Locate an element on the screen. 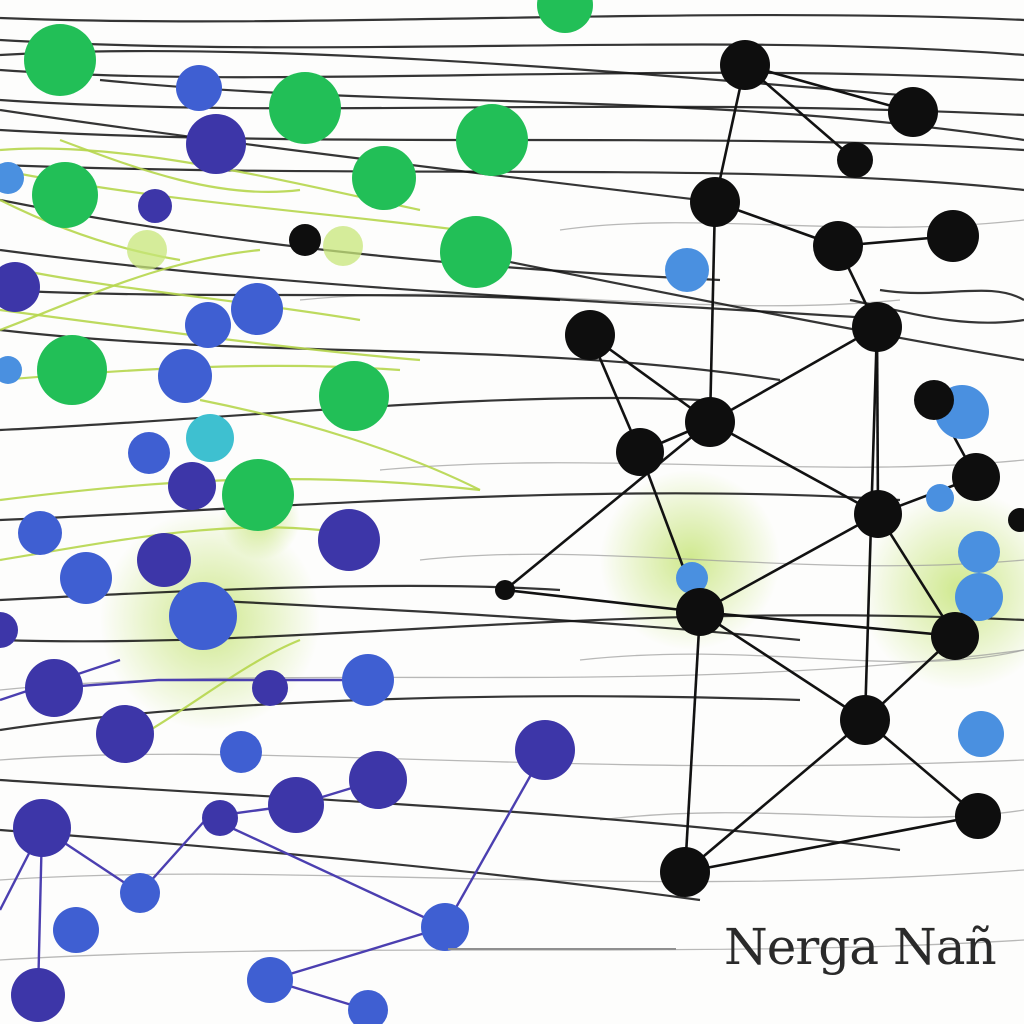 The width and height of the screenshot is (1024, 1024). caption-rule is located at coordinates (562, 949).